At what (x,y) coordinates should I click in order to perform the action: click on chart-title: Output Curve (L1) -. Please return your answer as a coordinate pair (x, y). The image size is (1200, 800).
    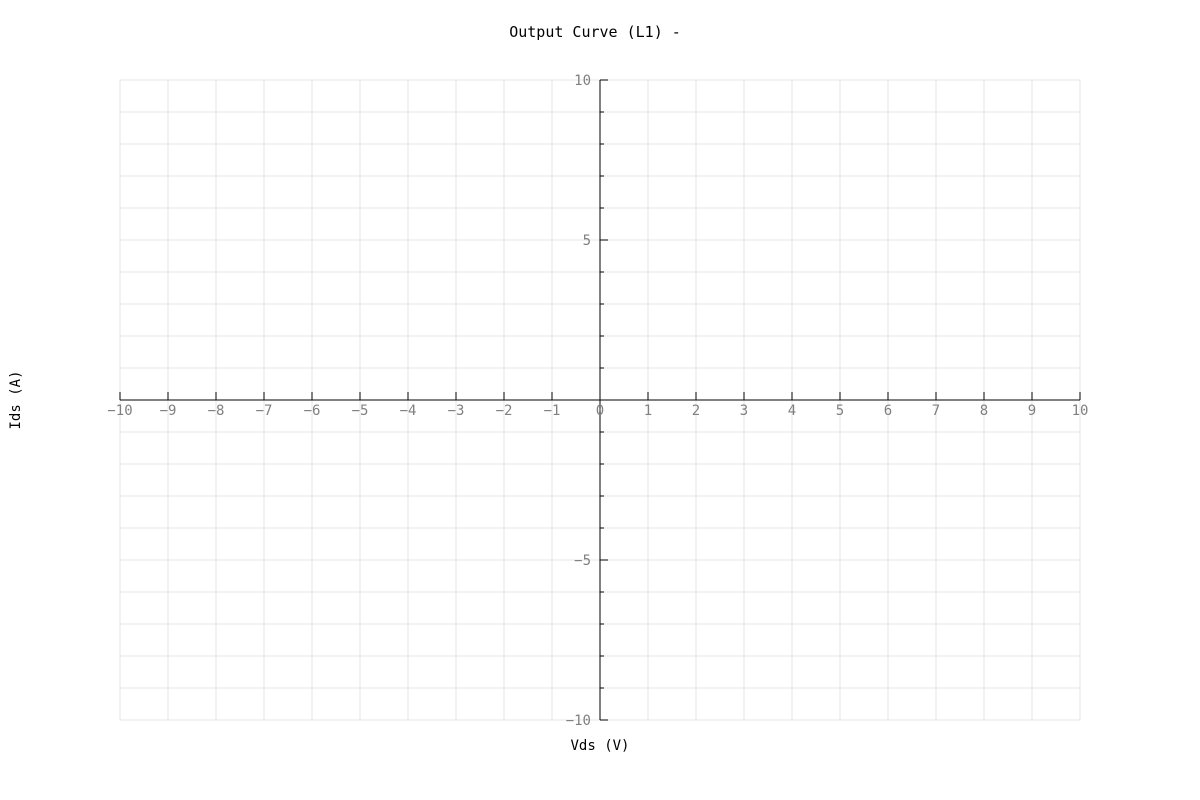
    Looking at the image, I should click on (595, 32).